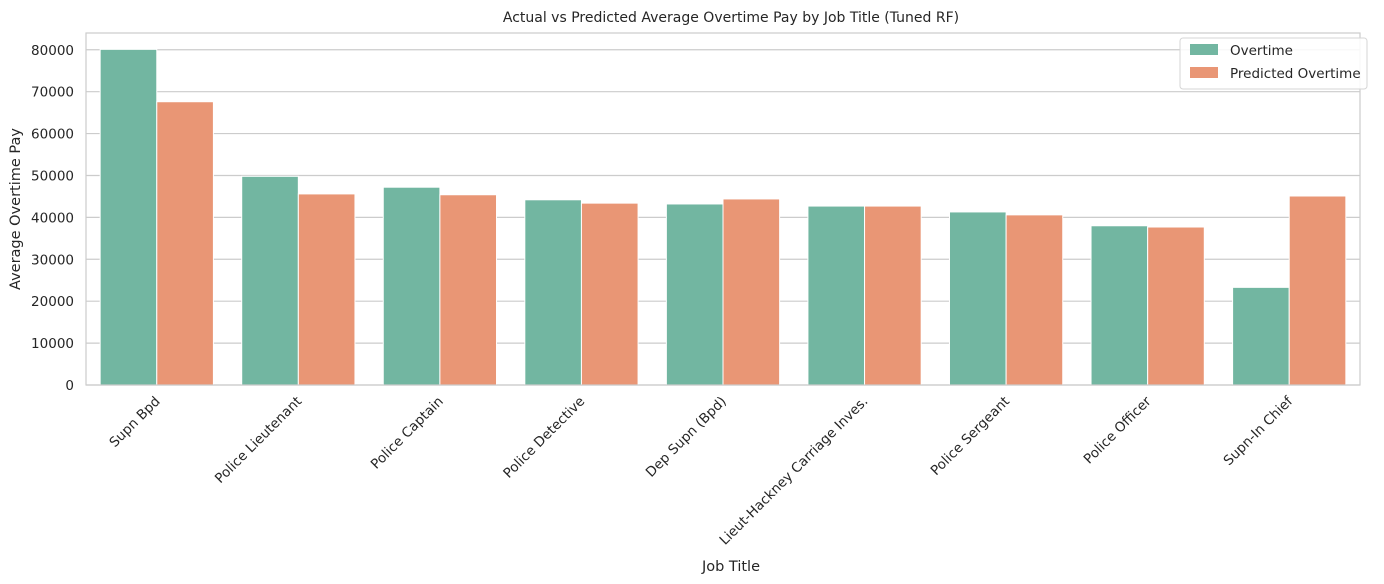  What do you see at coordinates (52, 302) in the screenshot?
I see `y-tick-label: 20000` at bounding box center [52, 302].